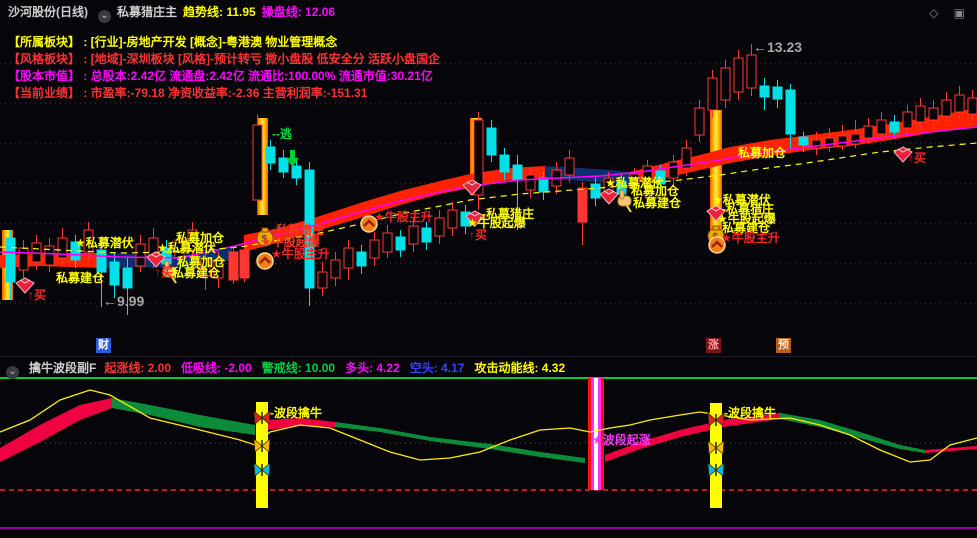 Image resolution: width=977 pixels, height=538 pixels. I want to click on indicator-field: 起涨线: 2.00, so click(138, 368).